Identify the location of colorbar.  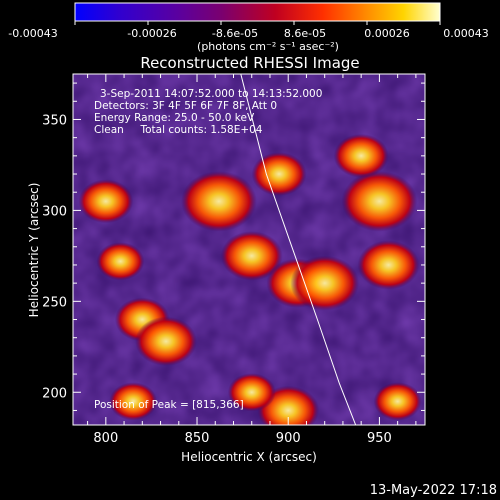
(257, 12).